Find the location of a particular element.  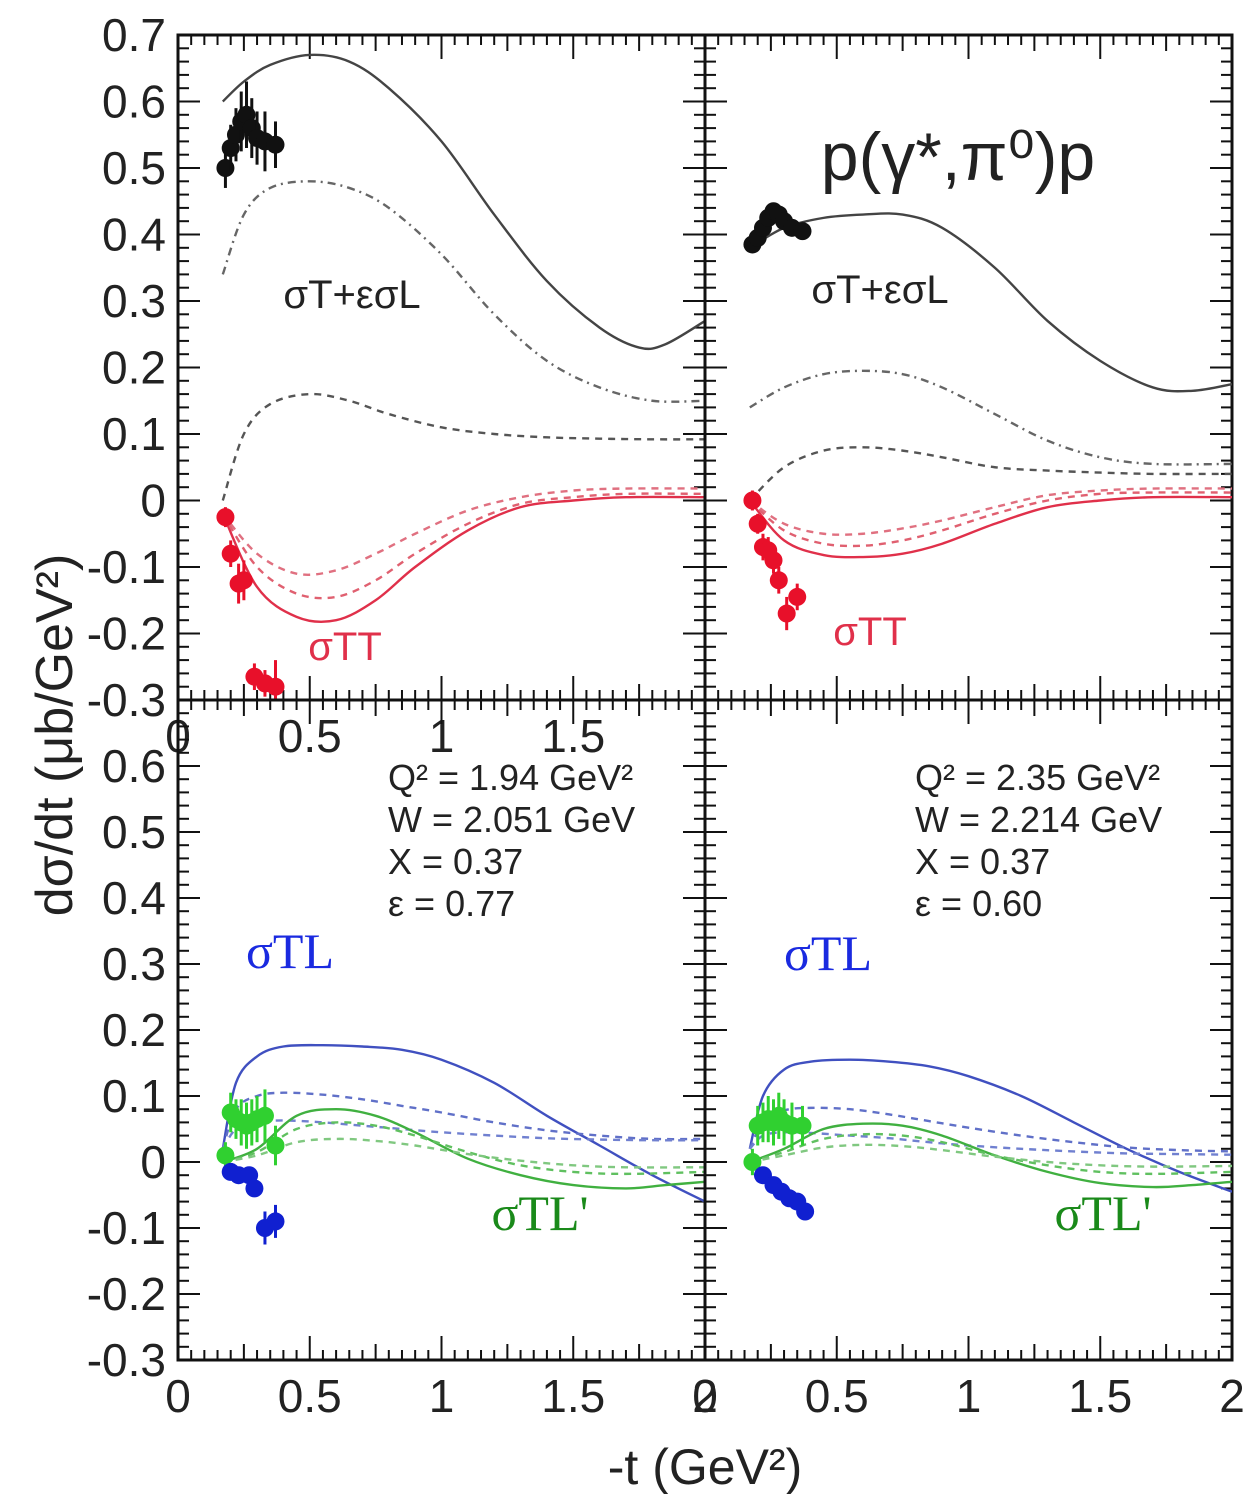

series-line-curve-tl is located at coordinates (463, 1123).